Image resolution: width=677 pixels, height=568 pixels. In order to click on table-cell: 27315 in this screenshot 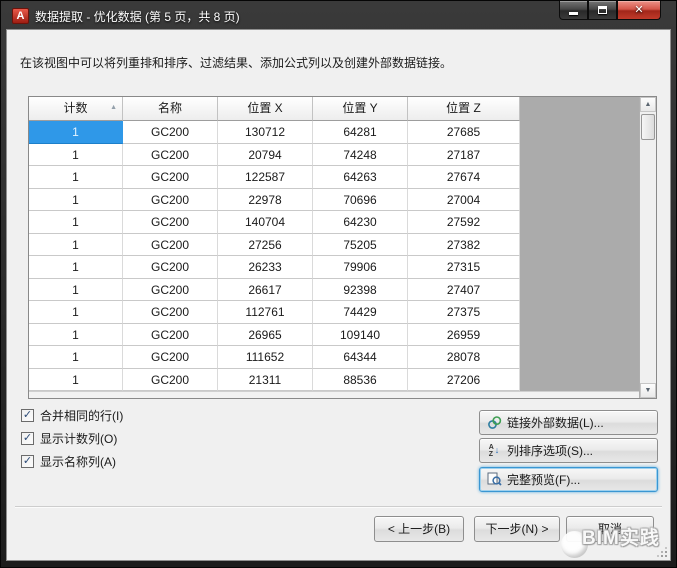, I will do `click(464, 267)`.